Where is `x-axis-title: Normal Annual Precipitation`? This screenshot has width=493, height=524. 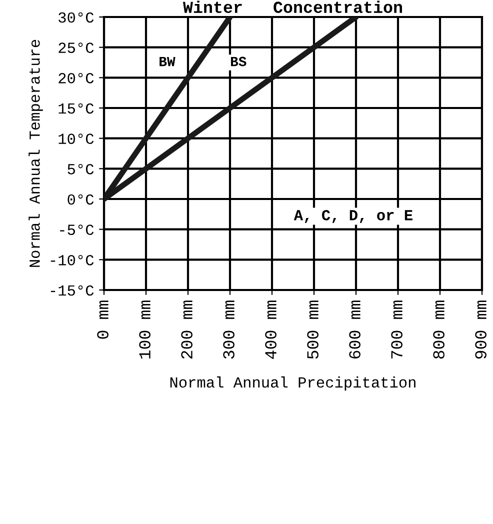
x-axis-title: Normal Annual Precipitation is located at coordinates (293, 383).